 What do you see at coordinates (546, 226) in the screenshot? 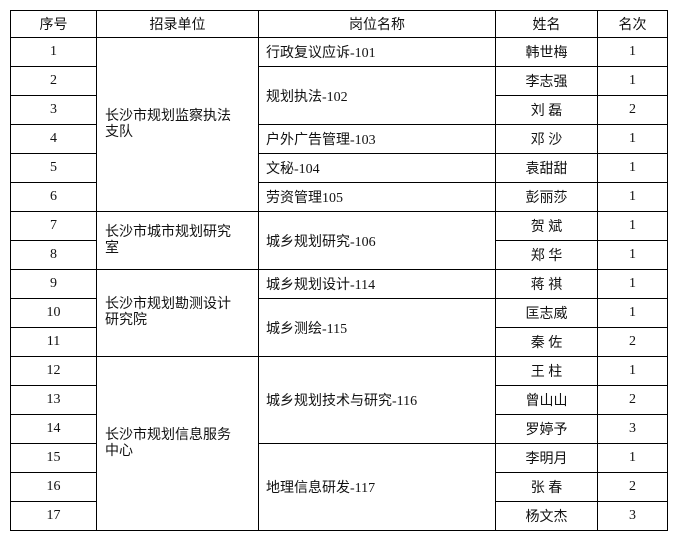
I see `name-cell: 贺 斌` at bounding box center [546, 226].